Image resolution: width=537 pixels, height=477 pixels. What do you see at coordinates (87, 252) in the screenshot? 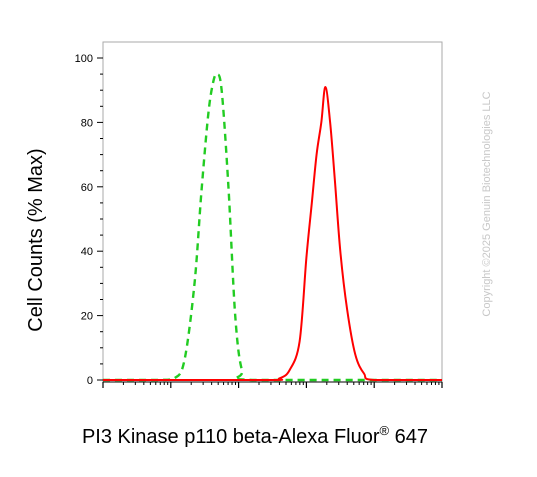
I see `y-tick-label: 40` at bounding box center [87, 252].